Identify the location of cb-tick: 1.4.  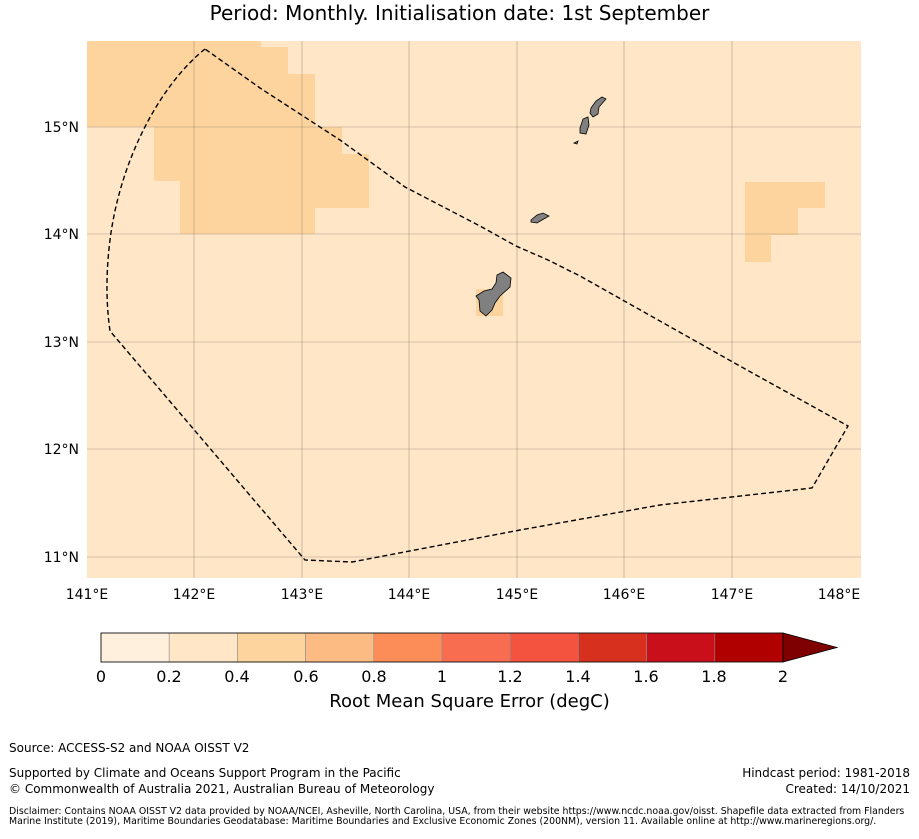
(577, 676).